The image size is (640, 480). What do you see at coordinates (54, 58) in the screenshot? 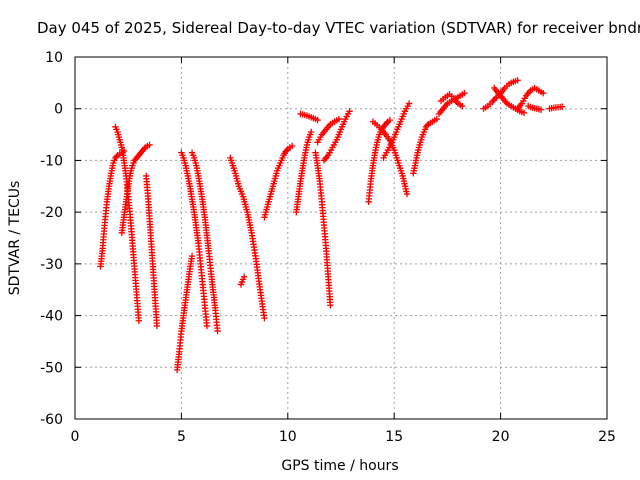
I see `y-tick-label: 10` at bounding box center [54, 58].